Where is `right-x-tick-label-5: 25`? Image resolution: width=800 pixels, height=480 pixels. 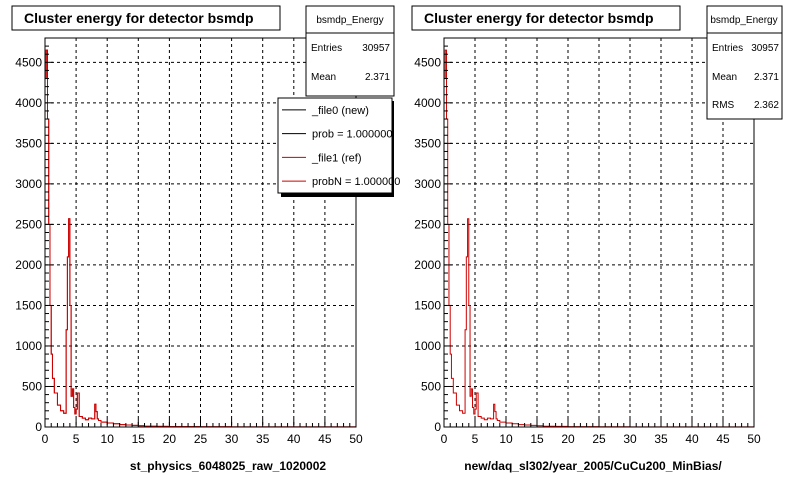
right-x-tick-label-5: 25 is located at coordinates (599, 439).